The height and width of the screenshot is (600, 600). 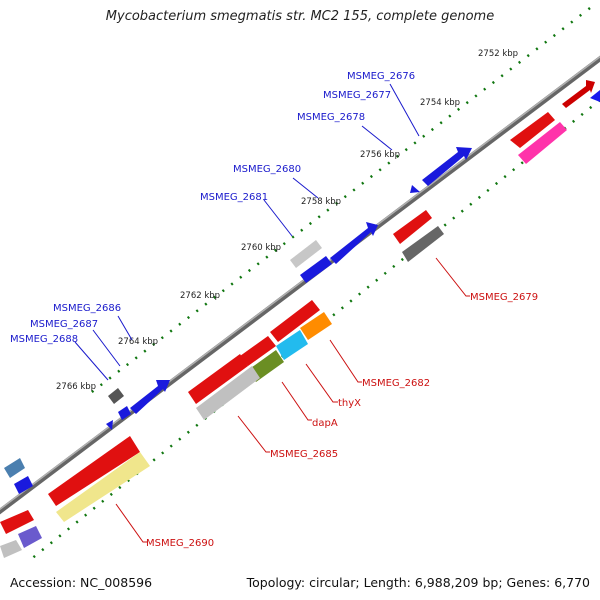 I want to click on gene-label: MSMEG_2677, so click(x=357, y=95).